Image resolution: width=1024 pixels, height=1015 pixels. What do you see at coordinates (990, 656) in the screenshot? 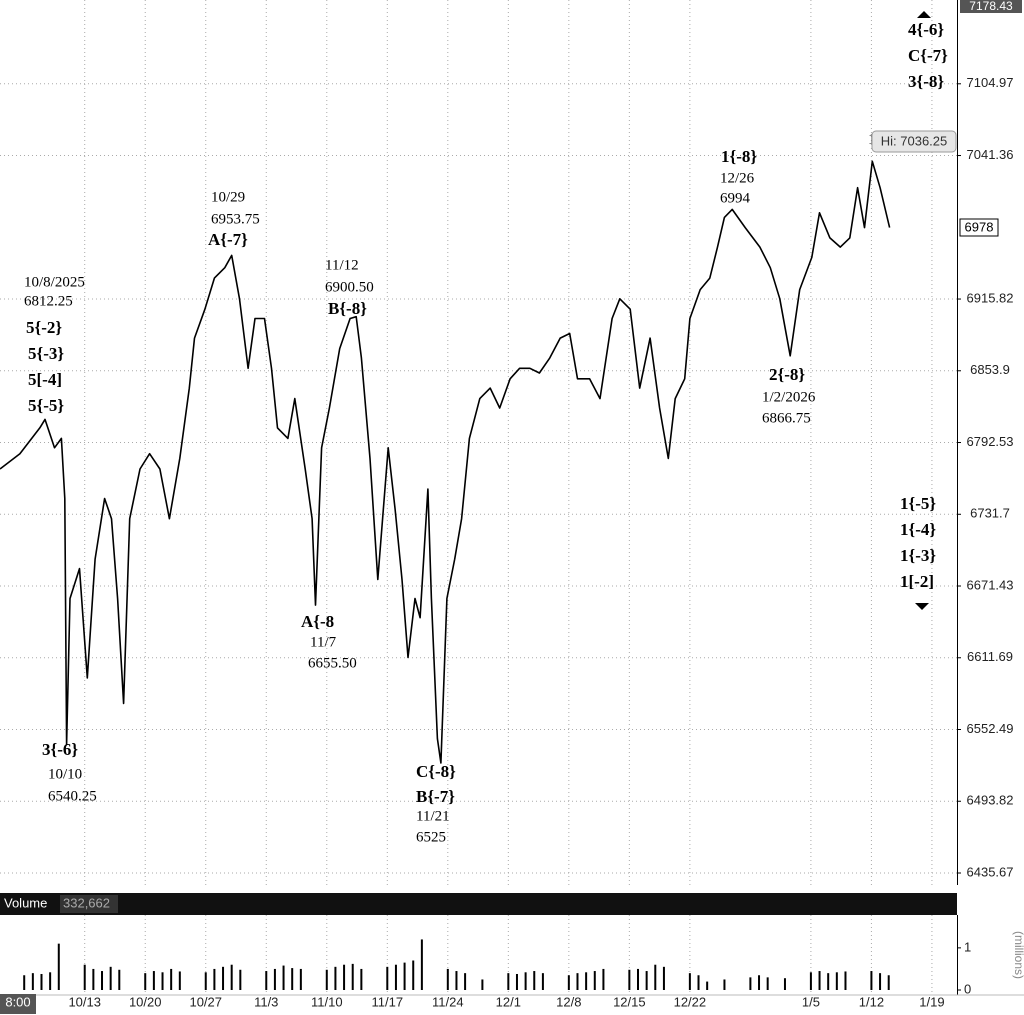
I see `y-tick-label: 6611.69` at bounding box center [990, 656].